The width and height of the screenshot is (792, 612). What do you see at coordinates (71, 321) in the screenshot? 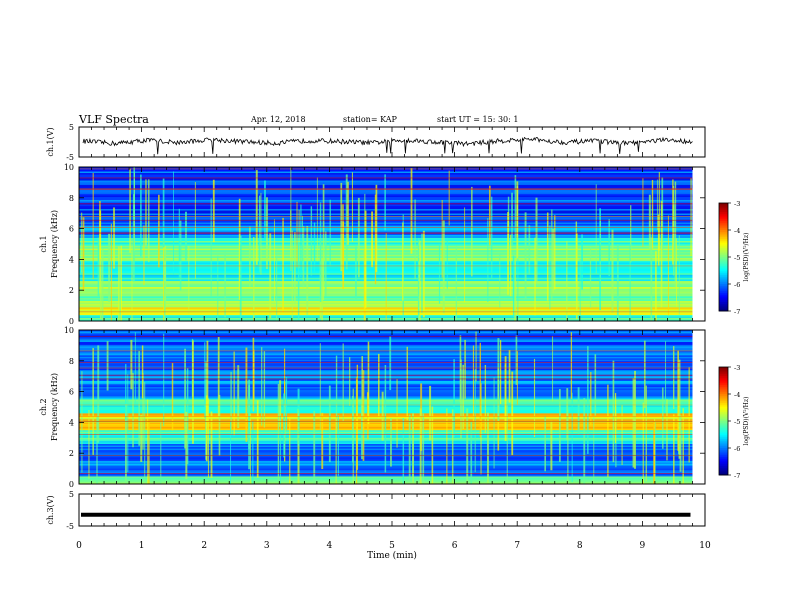
I see `ch1-spectrogram-ytick-label: 0` at bounding box center [71, 321].